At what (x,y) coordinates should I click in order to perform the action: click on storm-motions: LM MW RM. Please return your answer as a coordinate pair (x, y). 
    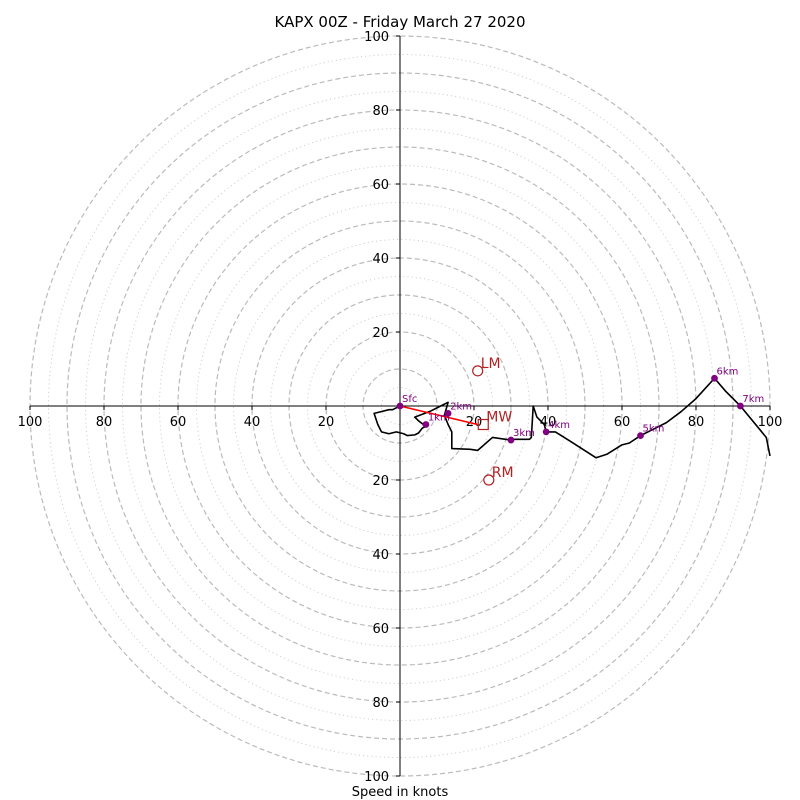
    Looking at the image, I should click on (493, 421).